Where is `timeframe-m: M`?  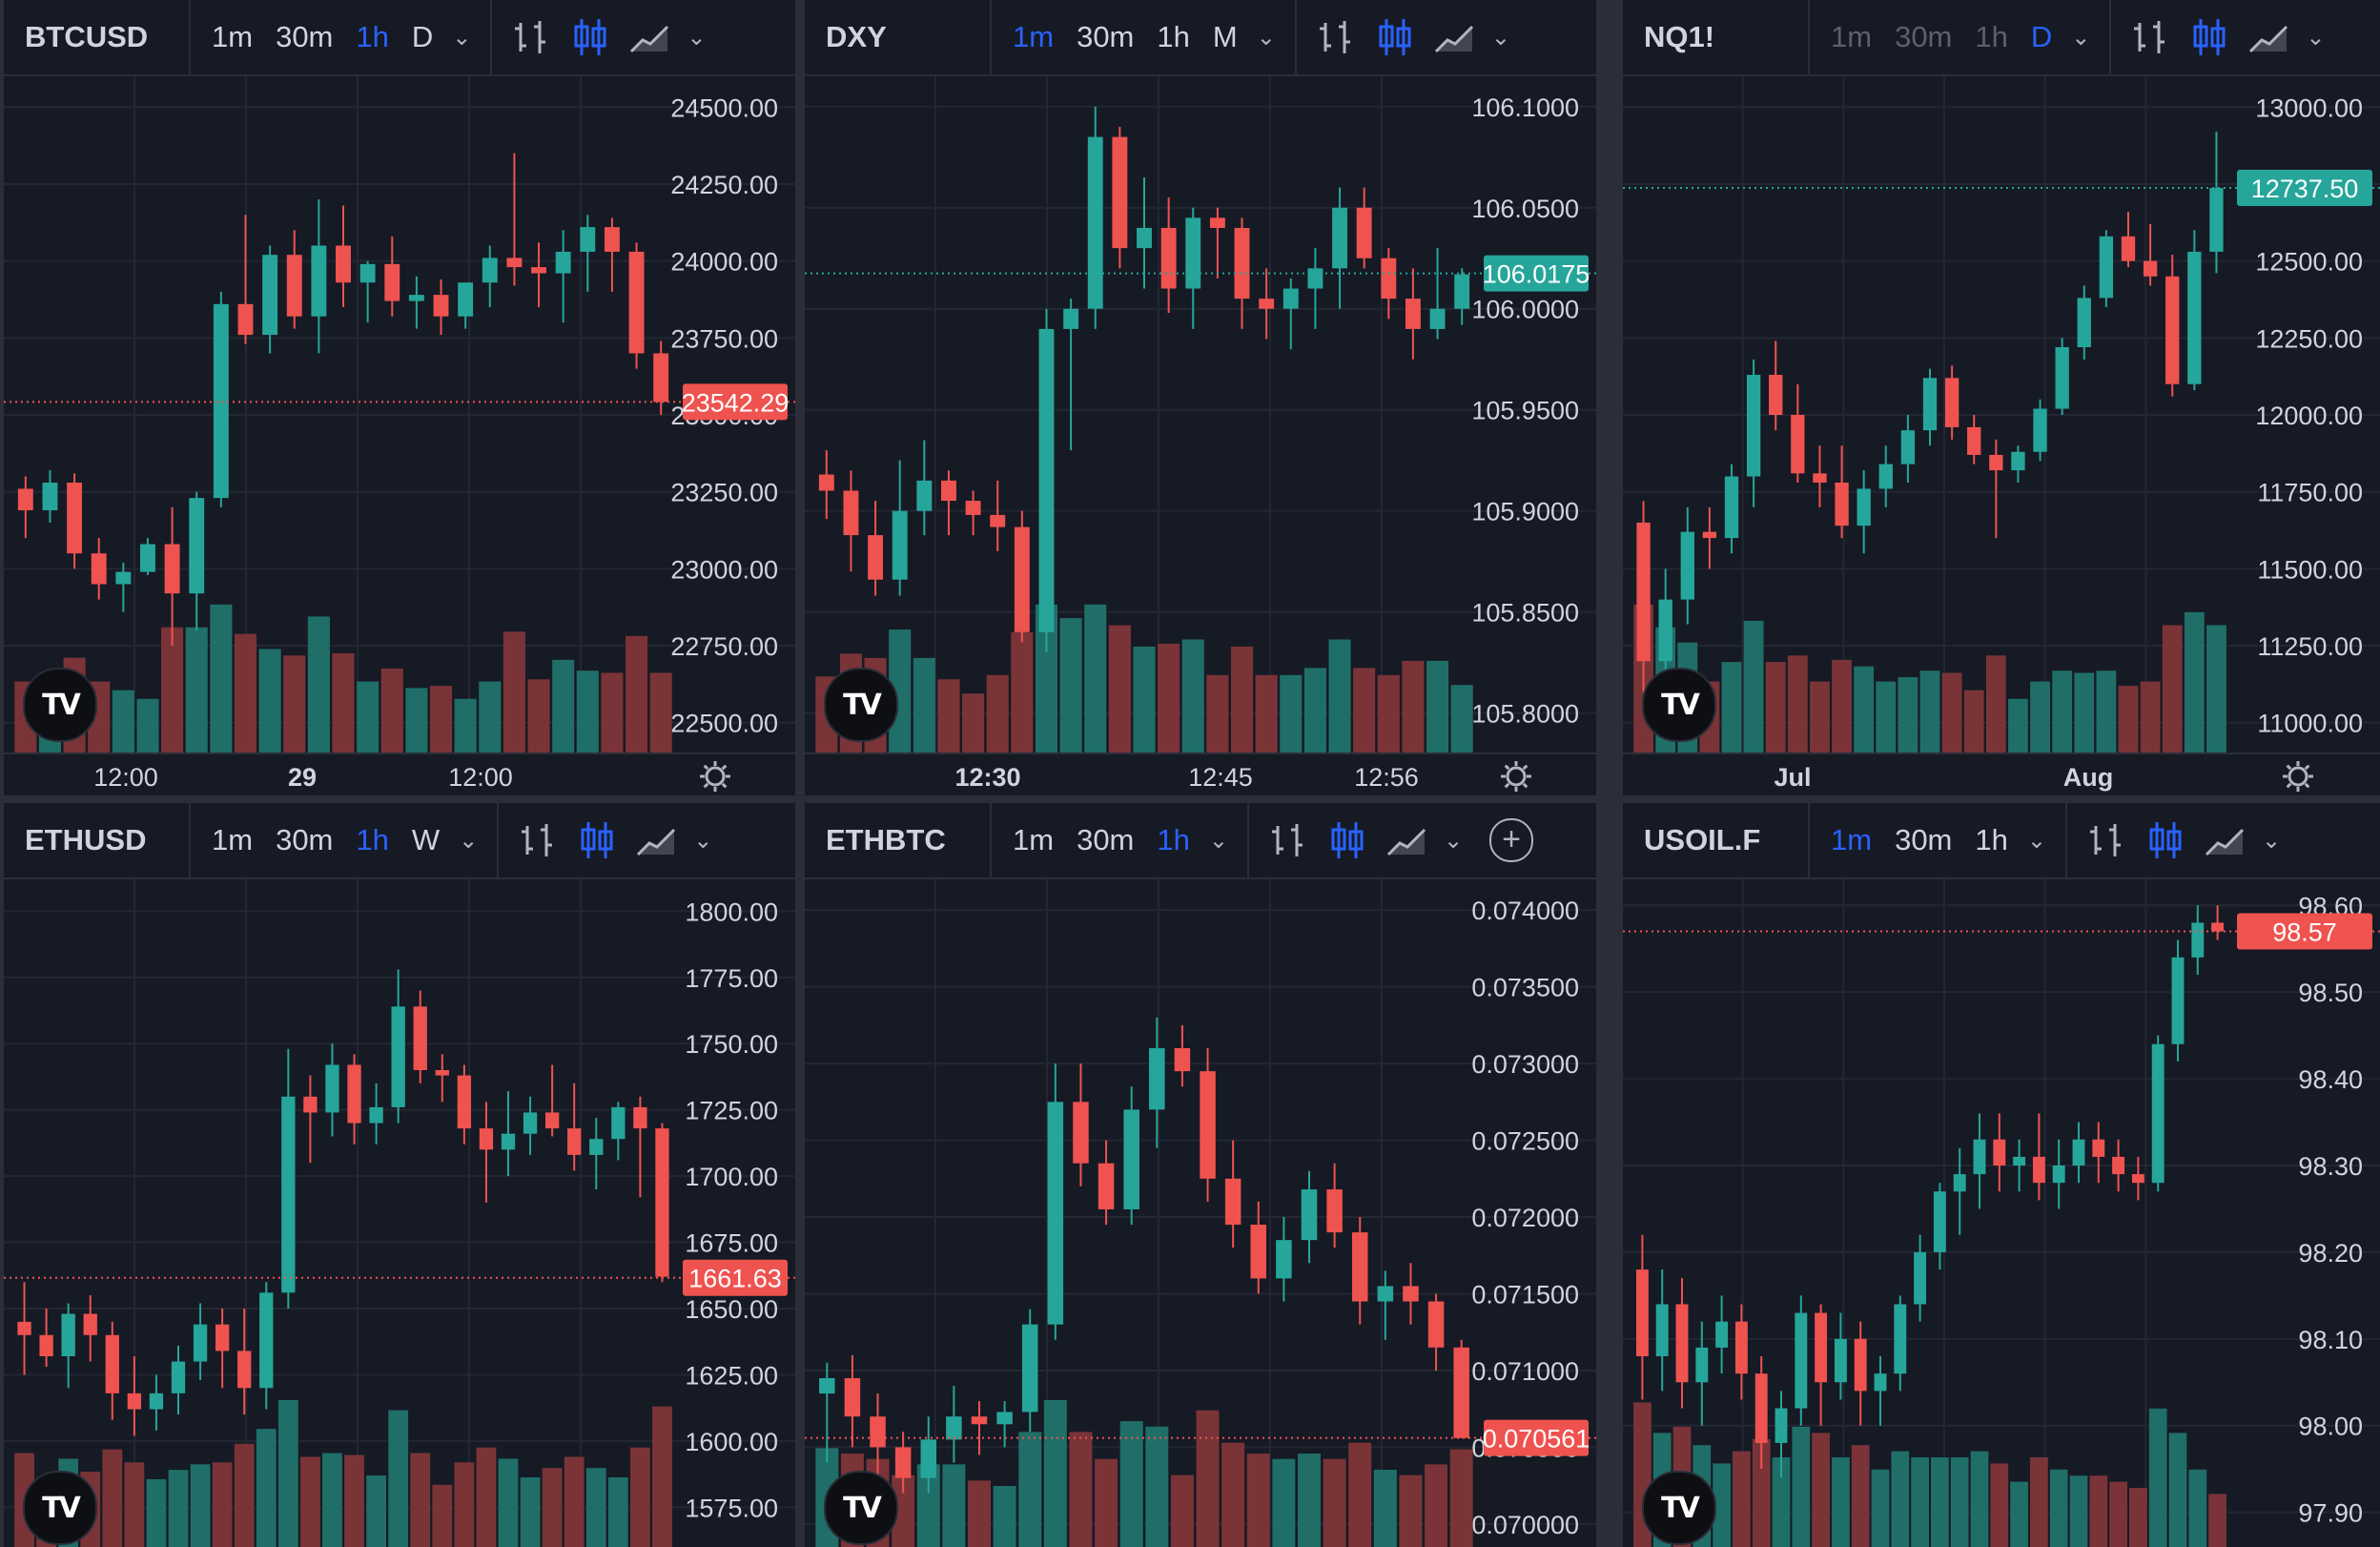 timeframe-m: M is located at coordinates (1225, 36).